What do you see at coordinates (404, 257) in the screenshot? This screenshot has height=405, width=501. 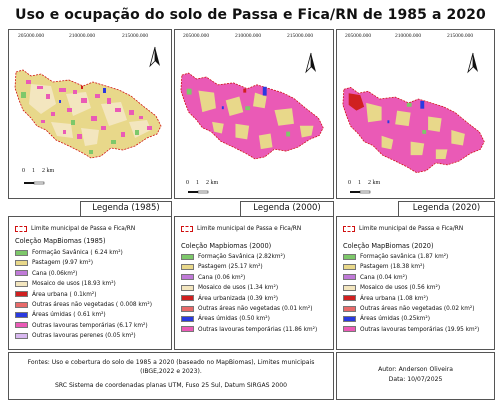 I see `legend-label: Formação savânica (1.87 km²)` at bounding box center [404, 257].